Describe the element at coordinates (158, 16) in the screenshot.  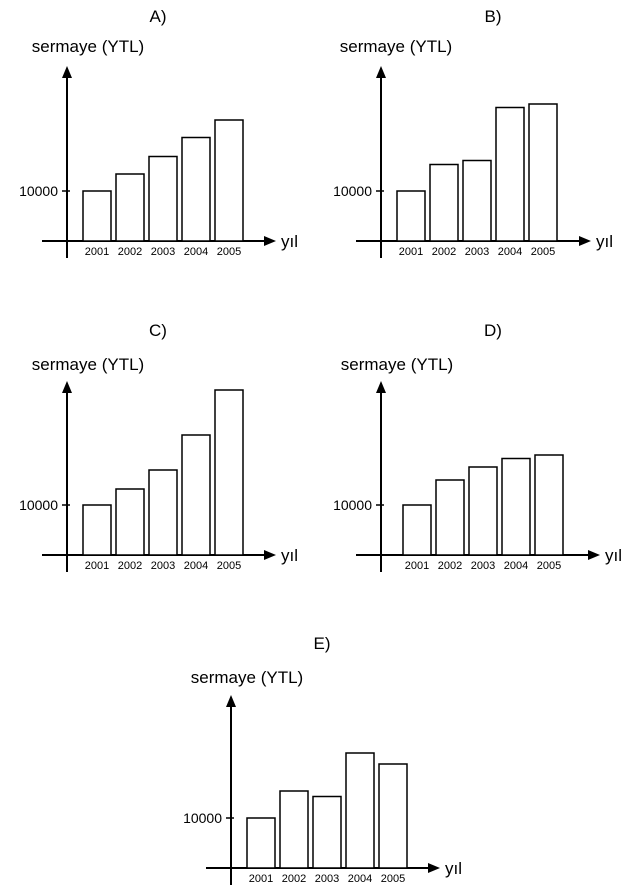
I see `chart-title: A)` at that location.